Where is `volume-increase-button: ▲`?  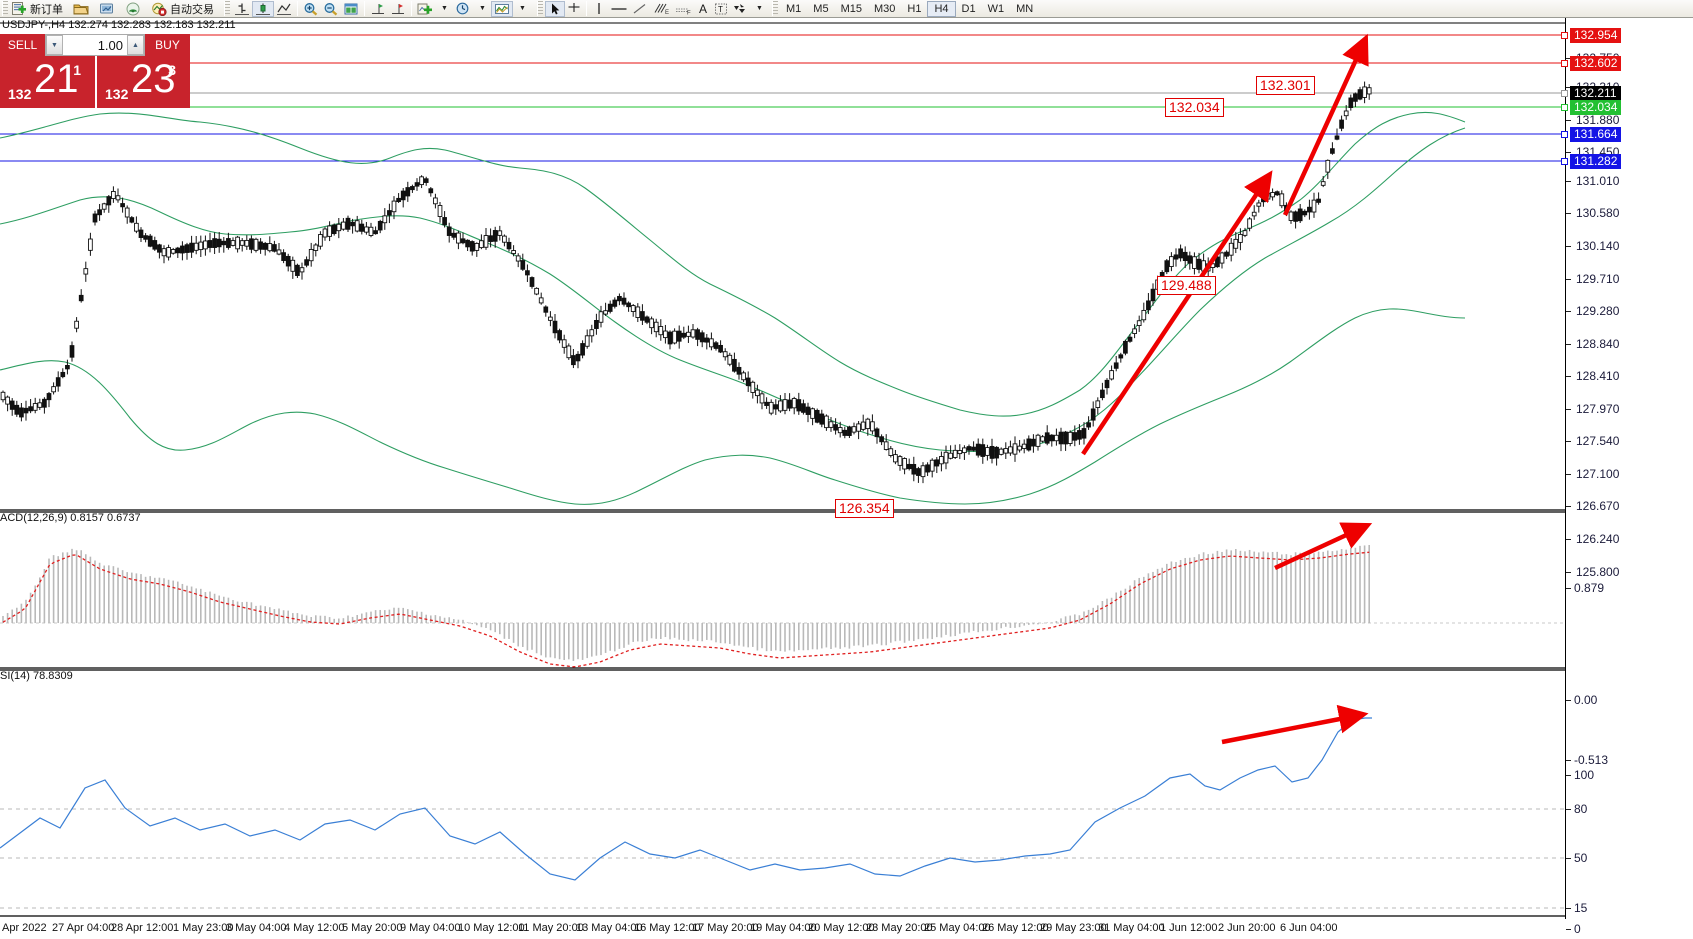 volume-increase-button: ▲ is located at coordinates (135, 45).